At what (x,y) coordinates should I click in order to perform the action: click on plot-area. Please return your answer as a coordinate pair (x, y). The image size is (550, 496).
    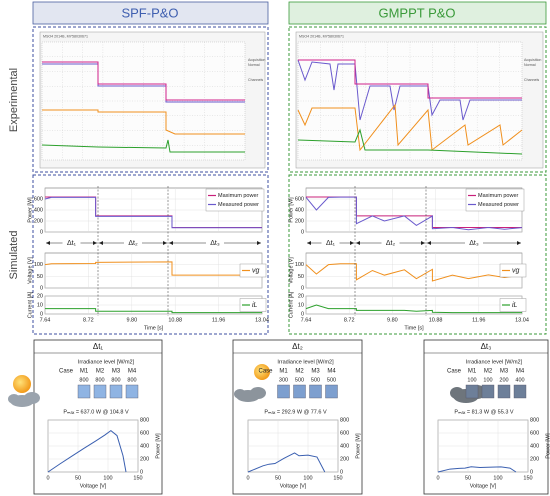
    Looking at the image, I should click on (153, 270).